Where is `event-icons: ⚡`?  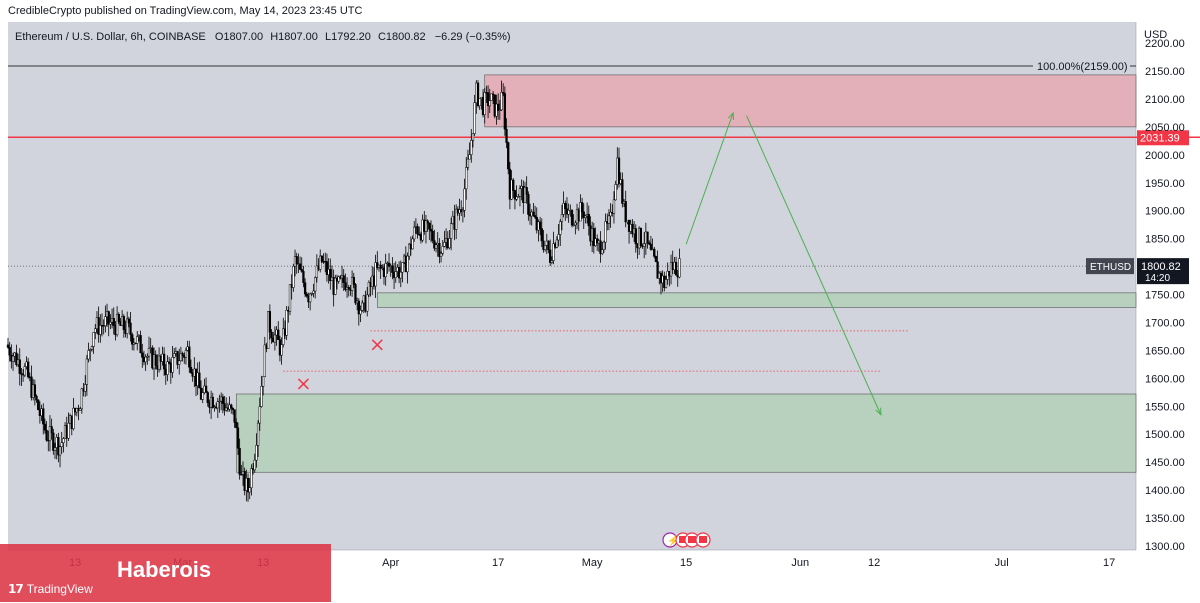
event-icons: ⚡ is located at coordinates (686, 540).